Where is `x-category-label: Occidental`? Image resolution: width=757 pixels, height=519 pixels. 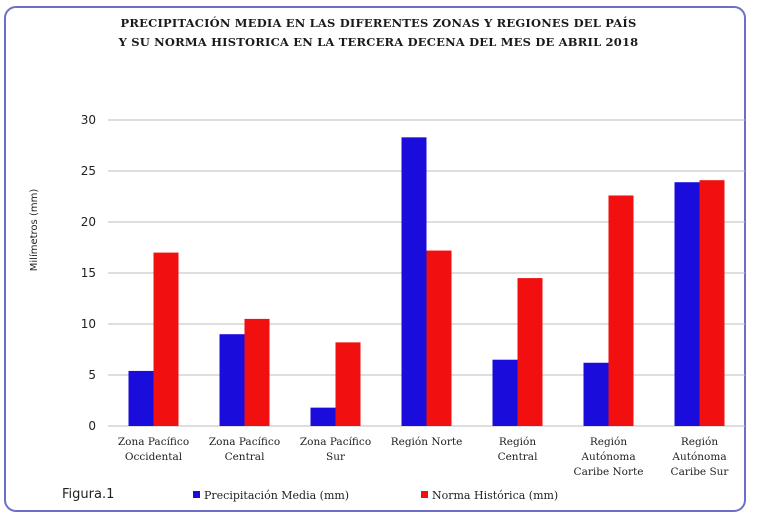
x-category-label: Occidental is located at coordinates (154, 457).